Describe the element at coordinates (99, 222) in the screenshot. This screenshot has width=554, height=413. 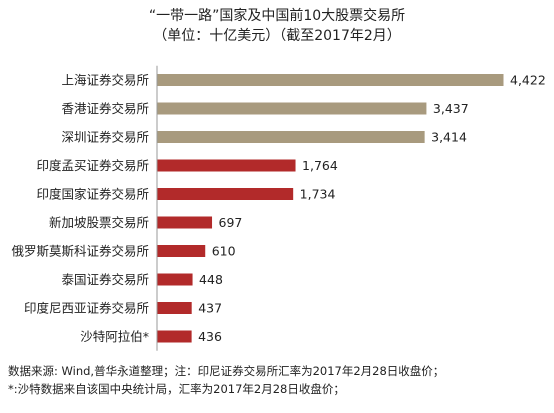
I see `category-label: 新加坡股票交易所` at that location.